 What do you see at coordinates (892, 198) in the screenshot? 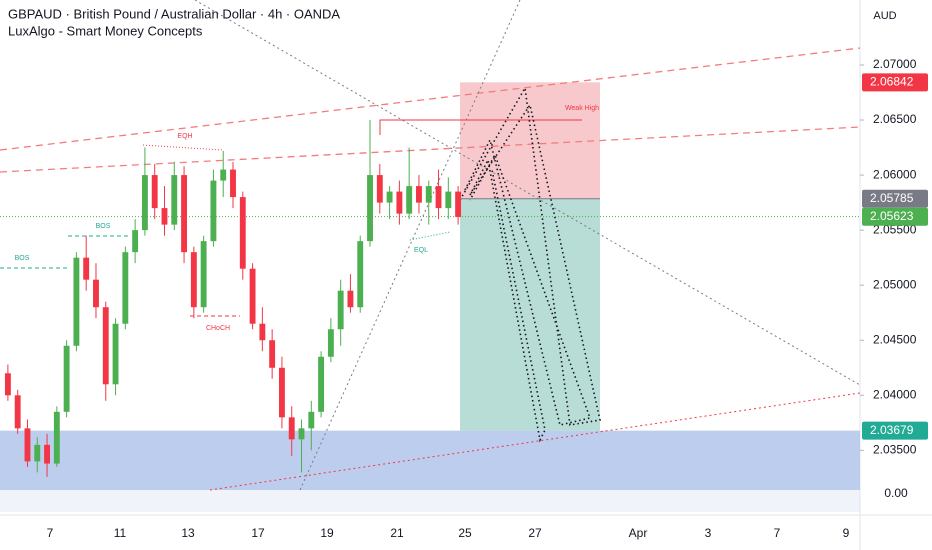
I see `price-level-label: 2.05785` at bounding box center [892, 198].